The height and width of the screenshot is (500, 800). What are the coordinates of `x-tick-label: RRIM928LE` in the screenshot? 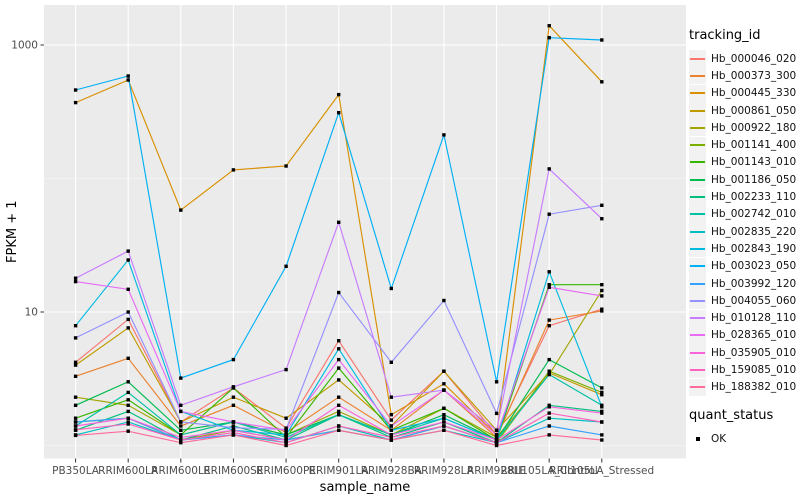 It's located at (496, 471).